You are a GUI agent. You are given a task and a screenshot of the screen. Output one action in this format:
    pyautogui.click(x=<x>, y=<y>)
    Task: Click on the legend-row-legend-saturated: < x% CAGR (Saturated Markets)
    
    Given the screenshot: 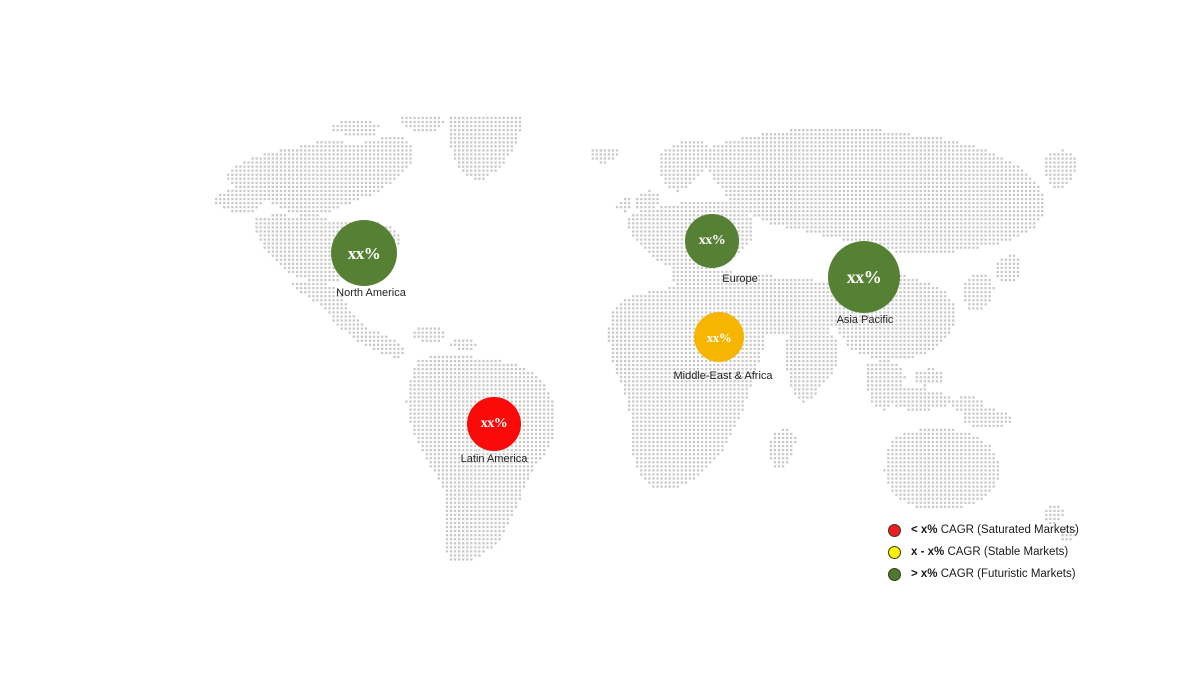 What is the action you would take?
    pyautogui.click(x=1038, y=530)
    